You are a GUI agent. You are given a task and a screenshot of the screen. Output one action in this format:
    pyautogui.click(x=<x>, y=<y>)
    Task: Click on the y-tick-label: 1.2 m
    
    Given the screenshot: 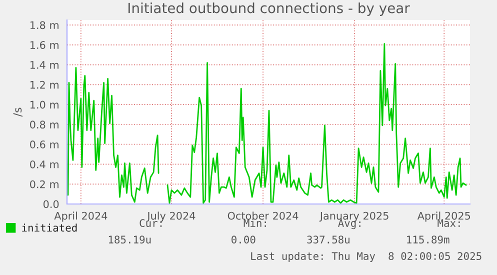 What is the action you would take?
    pyautogui.click(x=44, y=84)
    